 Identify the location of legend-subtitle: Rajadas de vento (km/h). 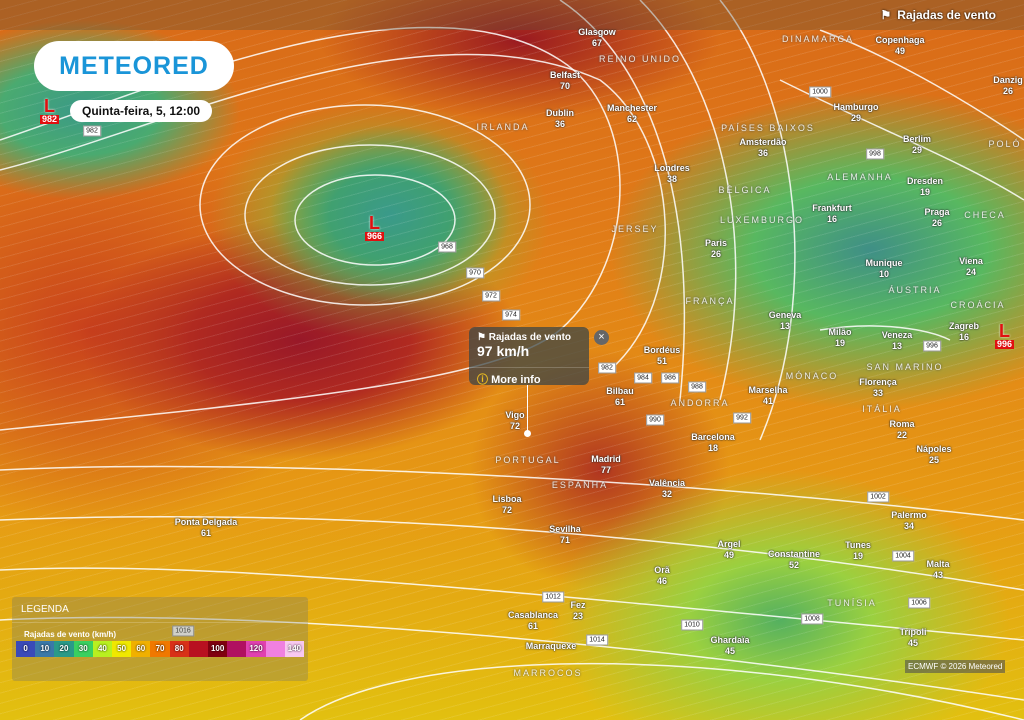
(70, 634).